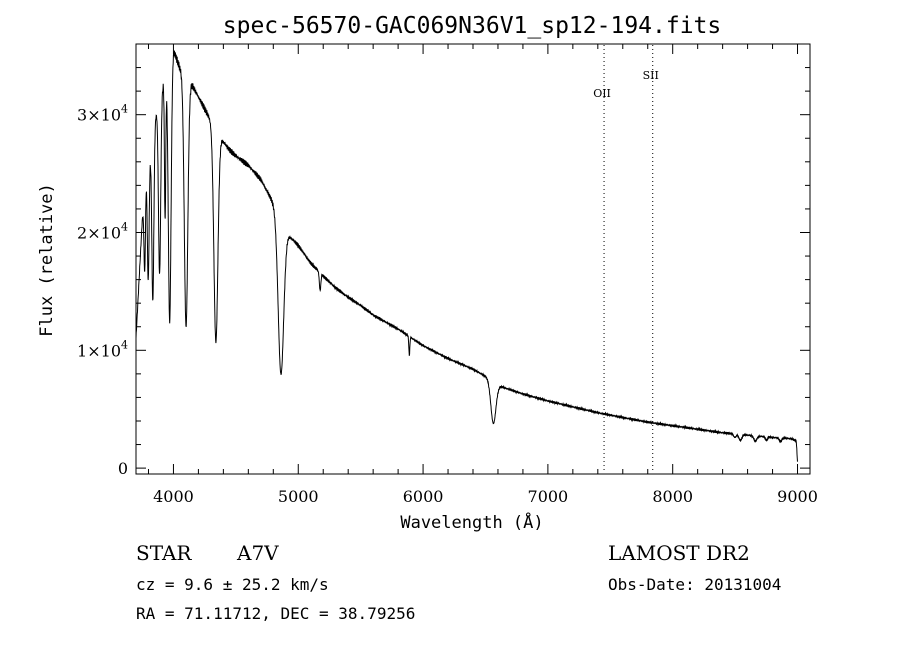 The width and height of the screenshot is (900, 650). I want to click on line-marker-label-sii: SII, so click(651, 75).